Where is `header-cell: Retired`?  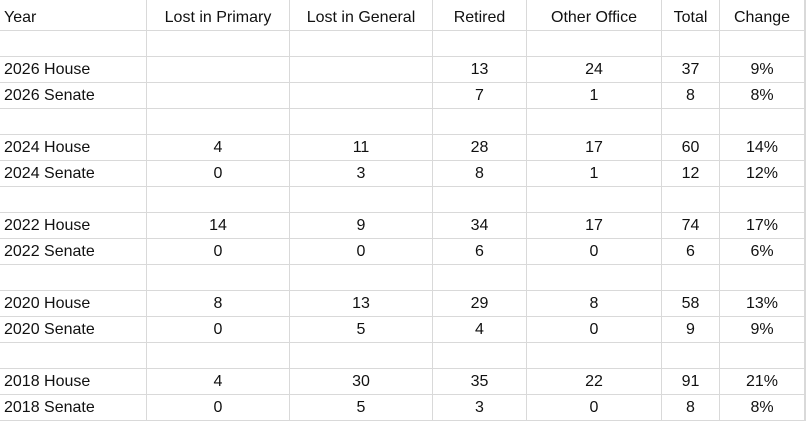
header-cell: Retired is located at coordinates (480, 15).